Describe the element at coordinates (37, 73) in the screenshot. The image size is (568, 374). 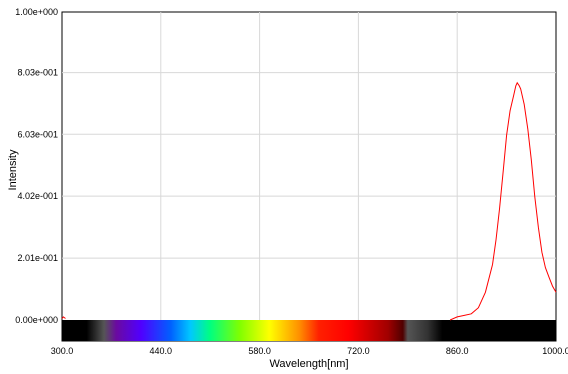
I see `y-tick-label: 8.03e-001` at that location.